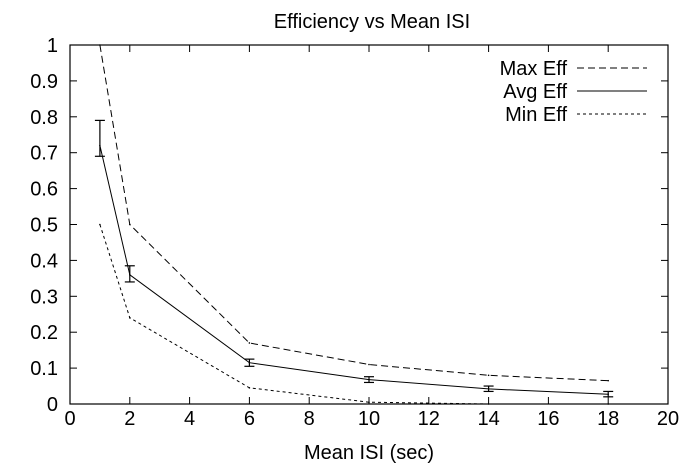  What do you see at coordinates (369, 453) in the screenshot?
I see `x-axis-label: Mean ISI (sec)` at bounding box center [369, 453].